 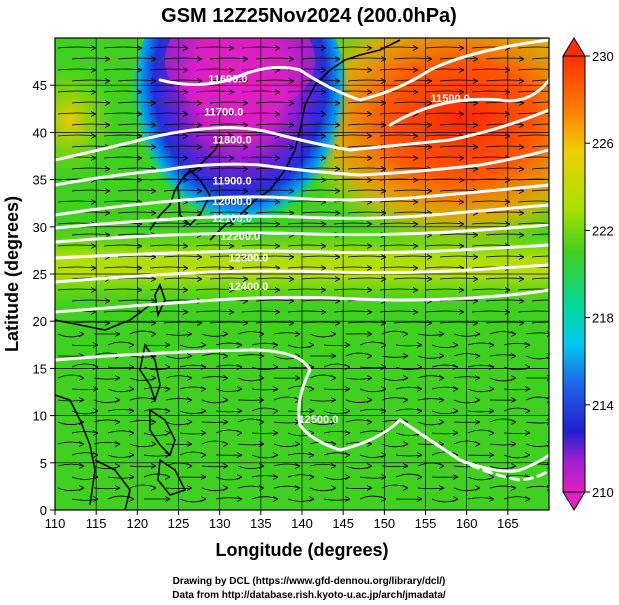 What do you see at coordinates (43, 510) in the screenshot?
I see `y-tick-label: 0` at bounding box center [43, 510].